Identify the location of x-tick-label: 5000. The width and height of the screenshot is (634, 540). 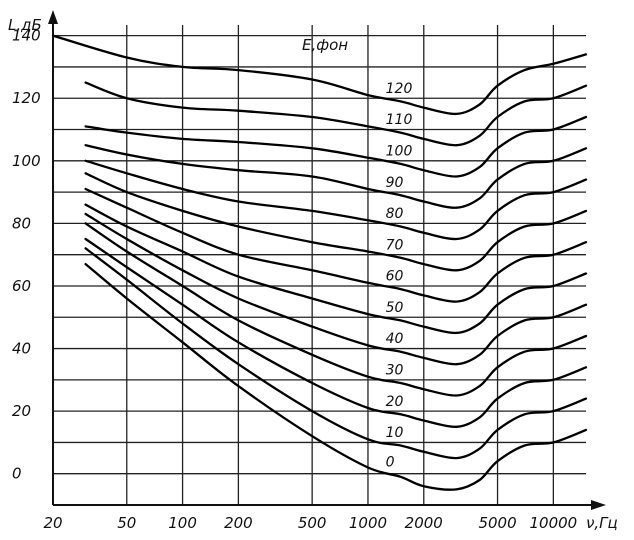
(497, 523).